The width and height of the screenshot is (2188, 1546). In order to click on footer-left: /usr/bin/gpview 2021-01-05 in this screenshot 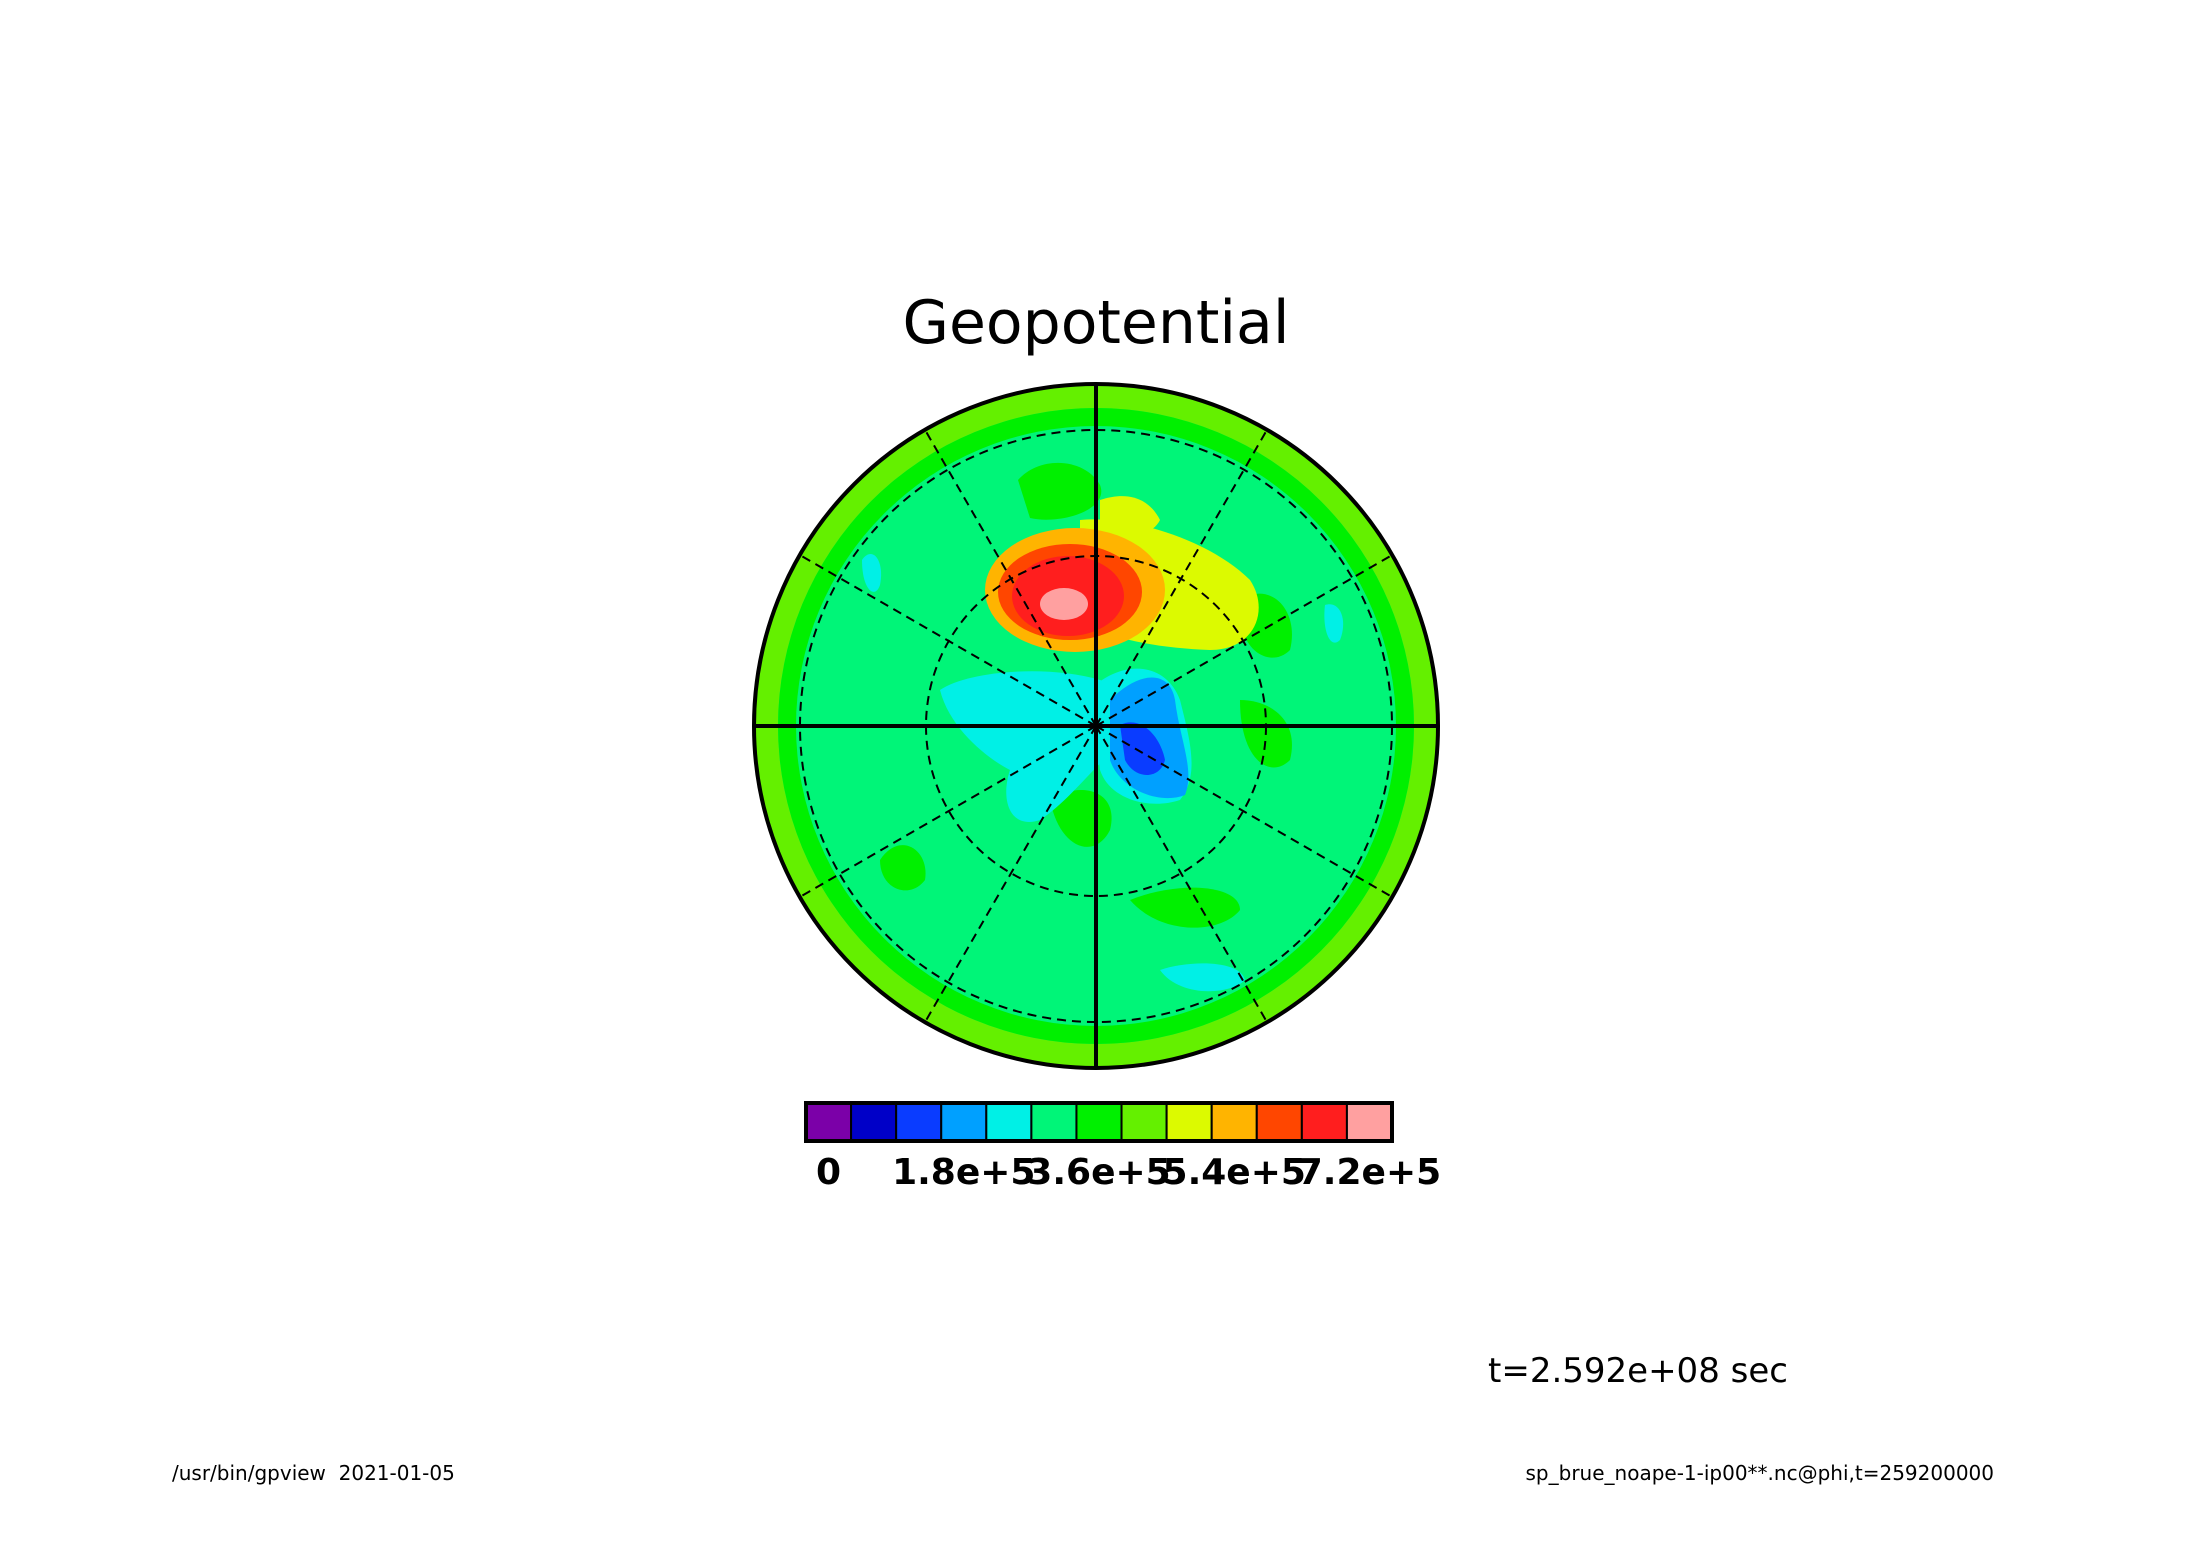, I will do `click(313, 1473)`.